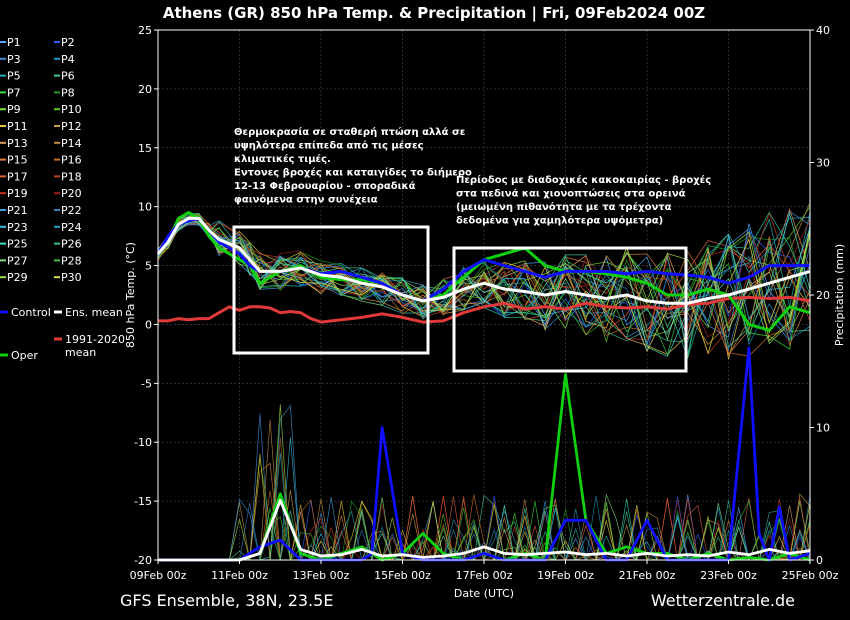  What do you see at coordinates (71, 143) in the screenshot?
I see `legend-label: P14` at bounding box center [71, 143].